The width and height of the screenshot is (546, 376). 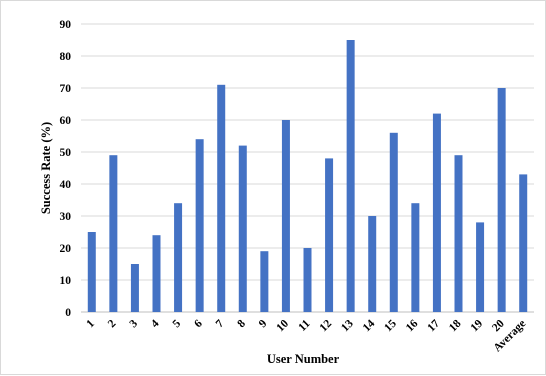 What do you see at coordinates (66, 57) in the screenshot?
I see `y-tick-label: 80` at bounding box center [66, 57].